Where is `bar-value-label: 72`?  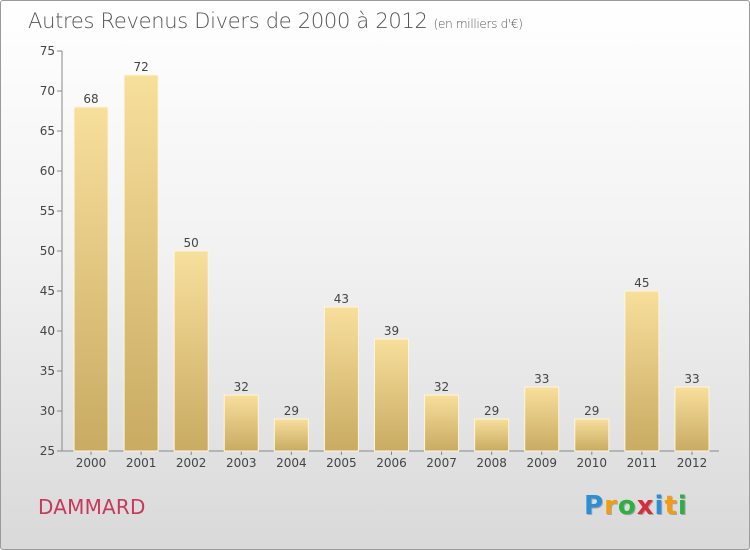
bar-value-label: 72 is located at coordinates (140, 67).